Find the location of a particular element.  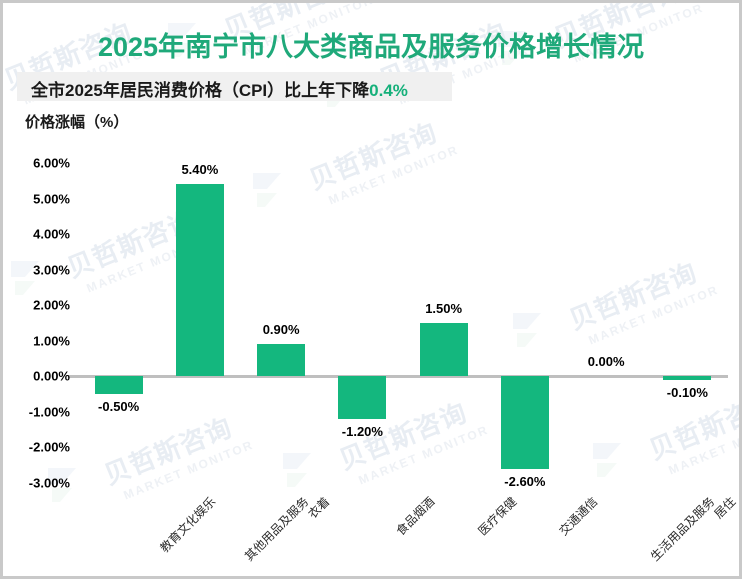

bar-value-label-5: -2.60% is located at coordinates (525, 481).